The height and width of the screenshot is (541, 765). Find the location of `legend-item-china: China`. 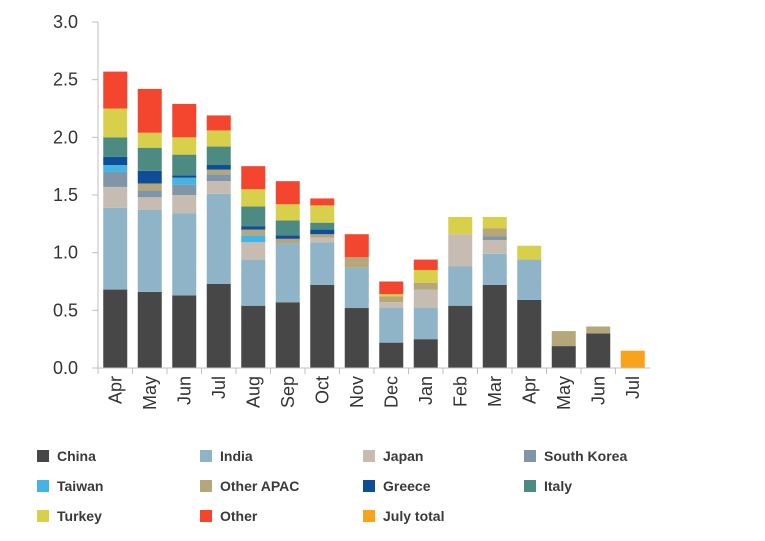

legend-item-china: China is located at coordinates (66, 456).